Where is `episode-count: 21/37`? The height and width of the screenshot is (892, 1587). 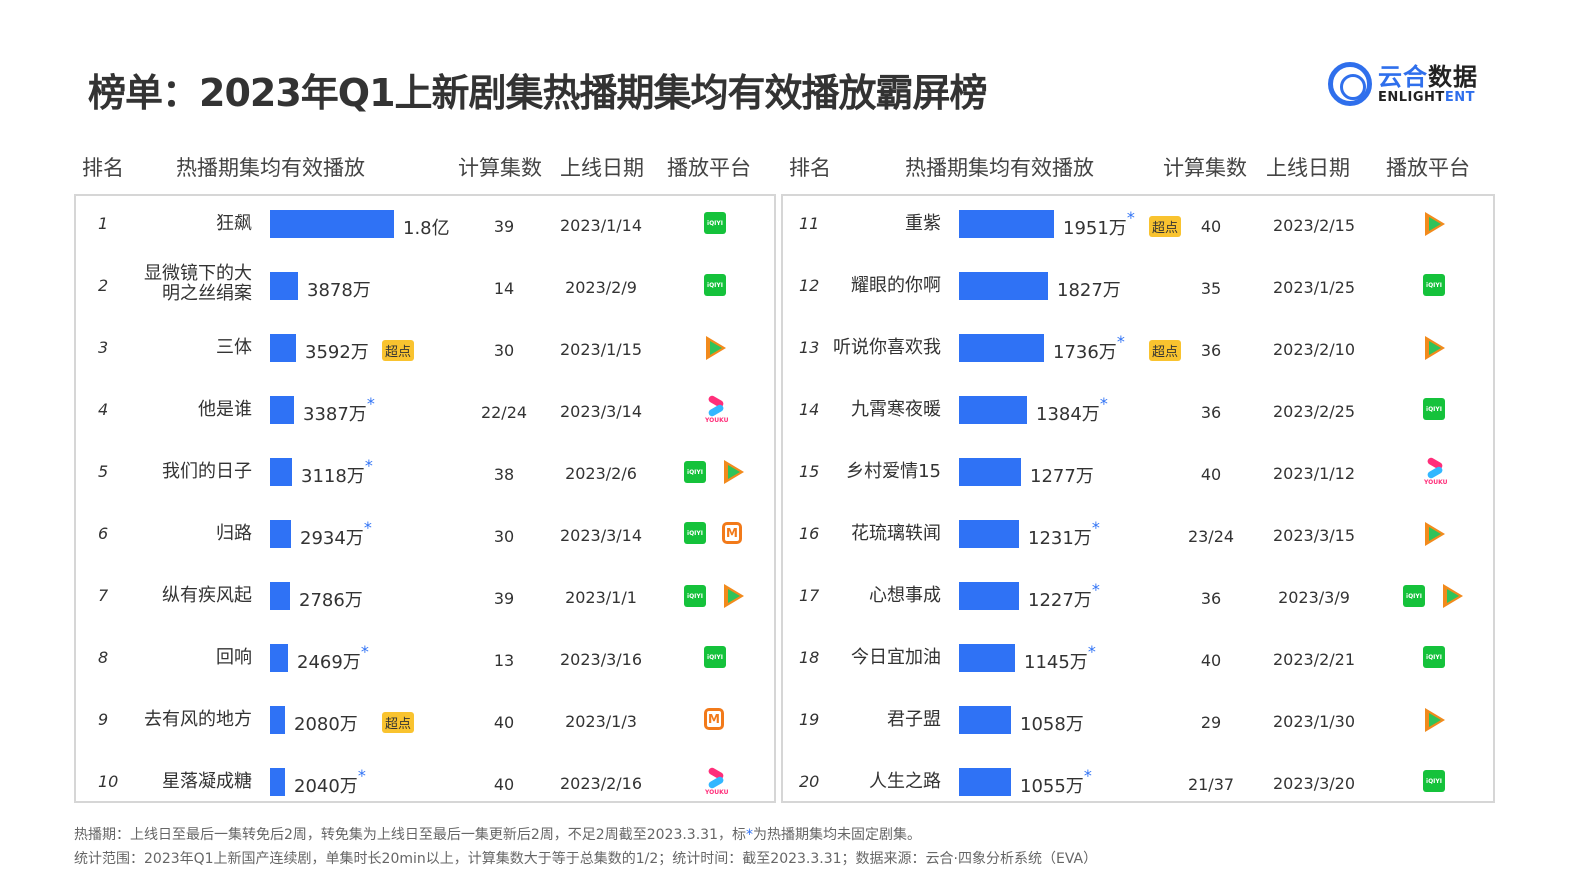
episode-count: 21/37 is located at coordinates (1211, 784).